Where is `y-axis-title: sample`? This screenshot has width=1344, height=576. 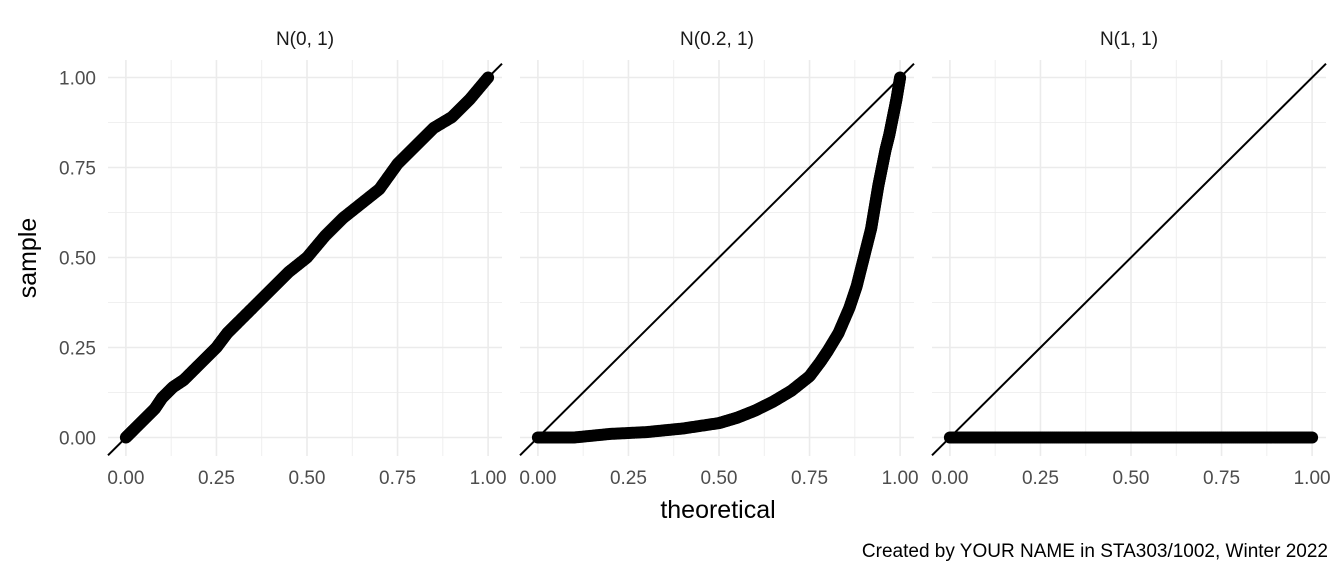
y-axis-title: sample is located at coordinates (28, 258).